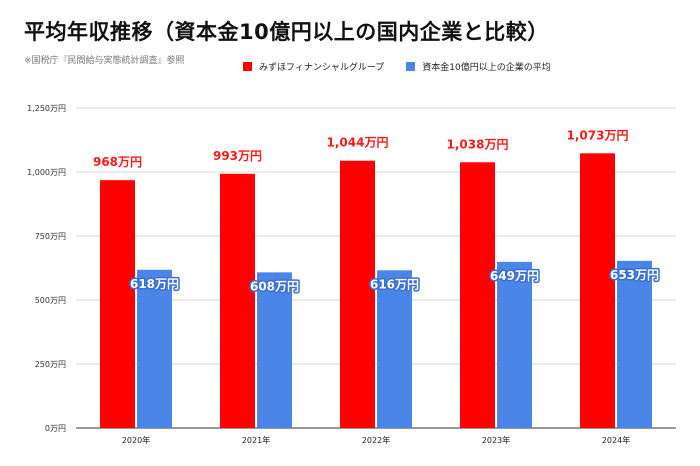 Image resolution: width=700 pixels, height=466 pixels. What do you see at coordinates (616, 440) in the screenshot?
I see `x-tick-label: 2024年` at bounding box center [616, 440].